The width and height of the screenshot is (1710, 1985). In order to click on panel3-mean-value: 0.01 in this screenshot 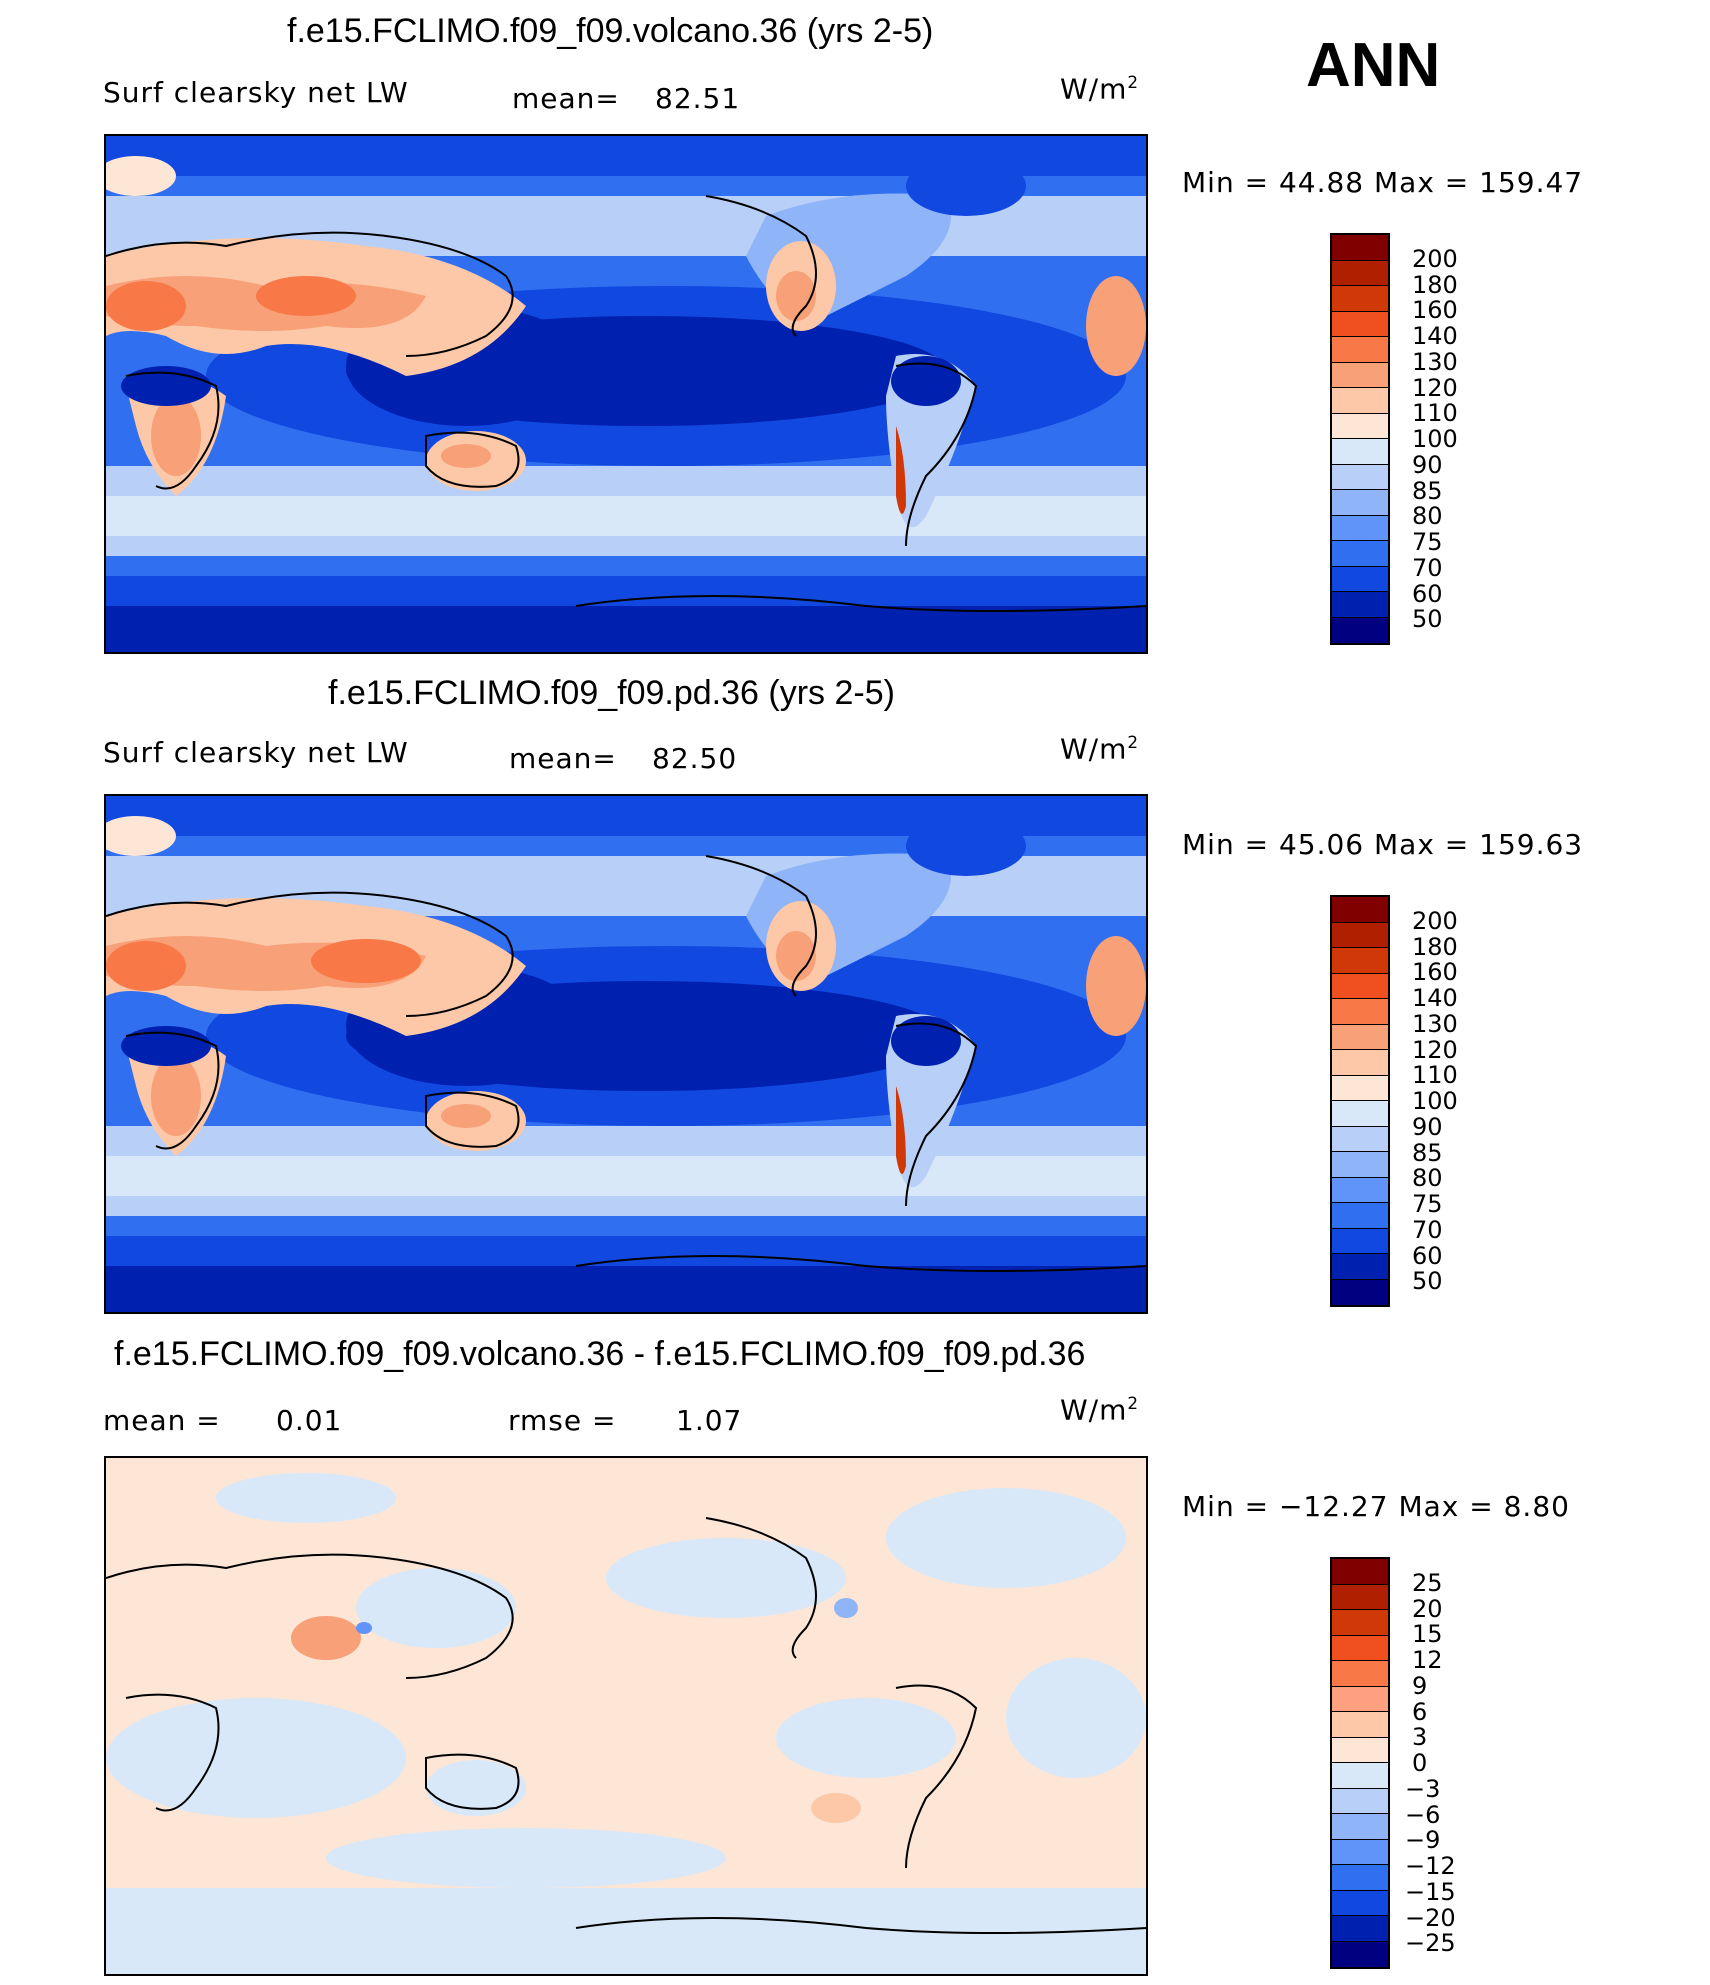, I will do `click(309, 1420)`.